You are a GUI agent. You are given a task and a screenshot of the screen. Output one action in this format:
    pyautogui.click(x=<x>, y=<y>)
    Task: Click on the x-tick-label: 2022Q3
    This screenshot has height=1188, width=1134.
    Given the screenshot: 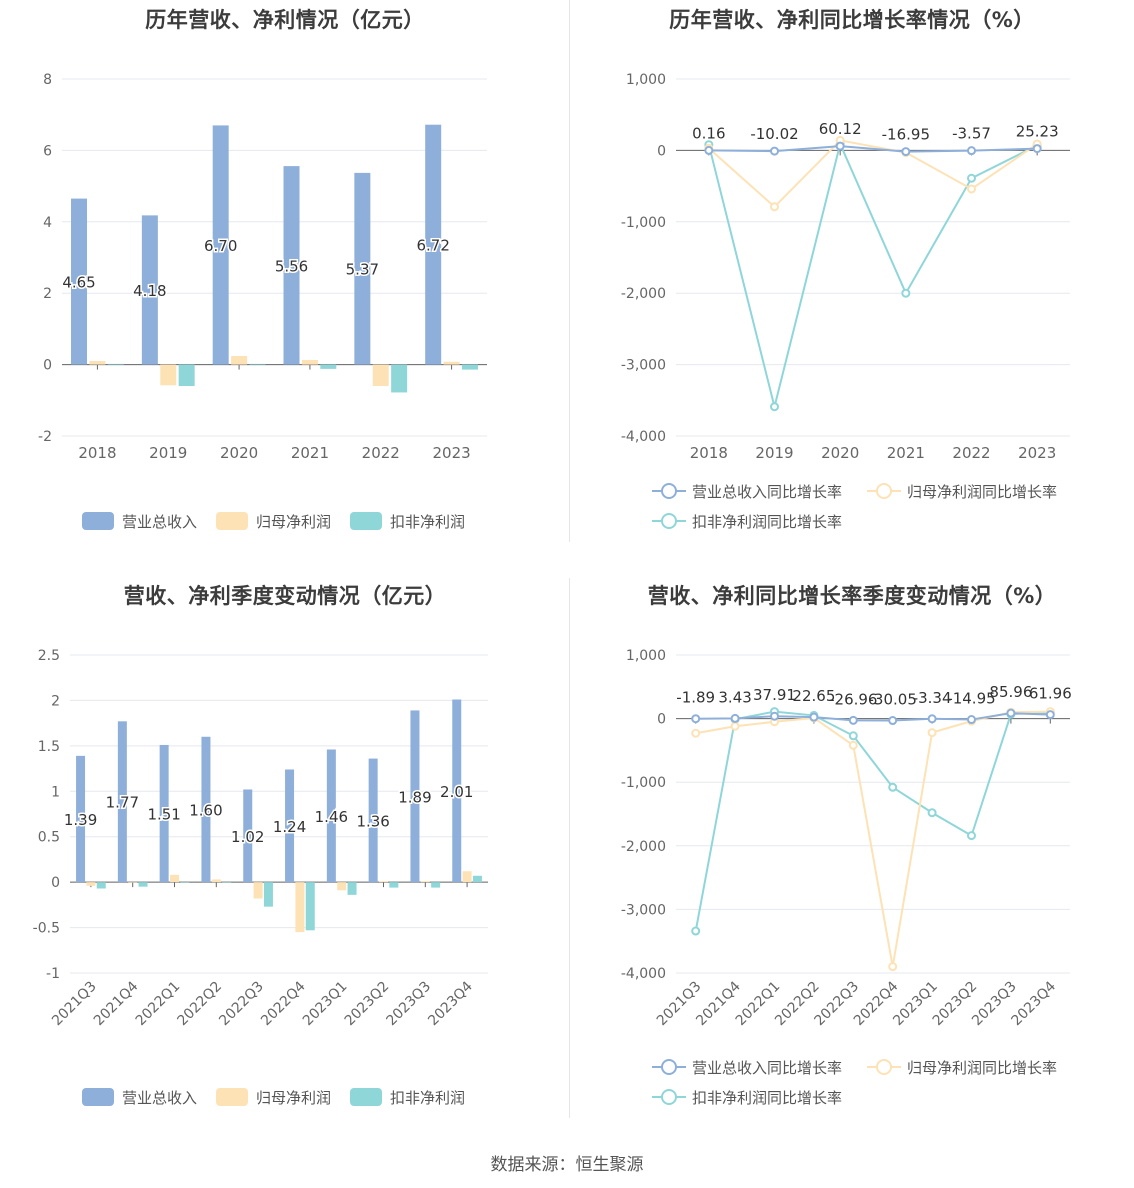 What is the action you would take?
    pyautogui.click(x=241, y=1004)
    